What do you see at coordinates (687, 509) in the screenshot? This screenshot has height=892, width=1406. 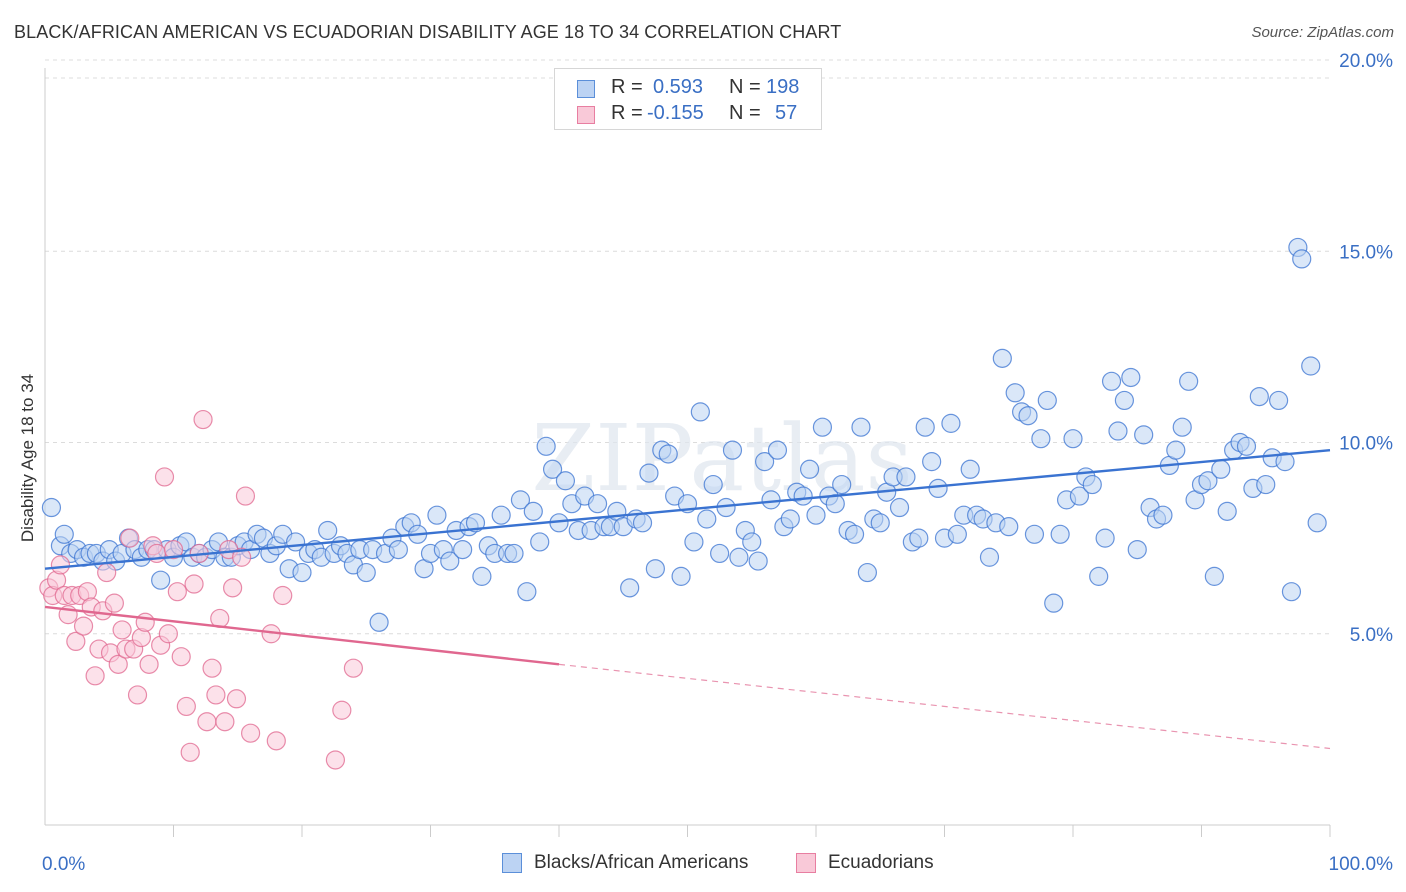 I see `trend-line-blacks` at bounding box center [687, 509].